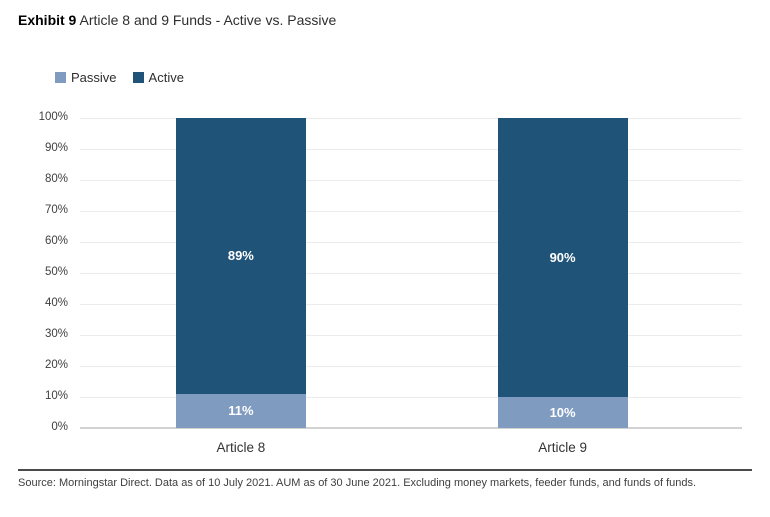 The image size is (770, 517). What do you see at coordinates (53, 117) in the screenshot?
I see `y-tick-100%: 100%` at bounding box center [53, 117].